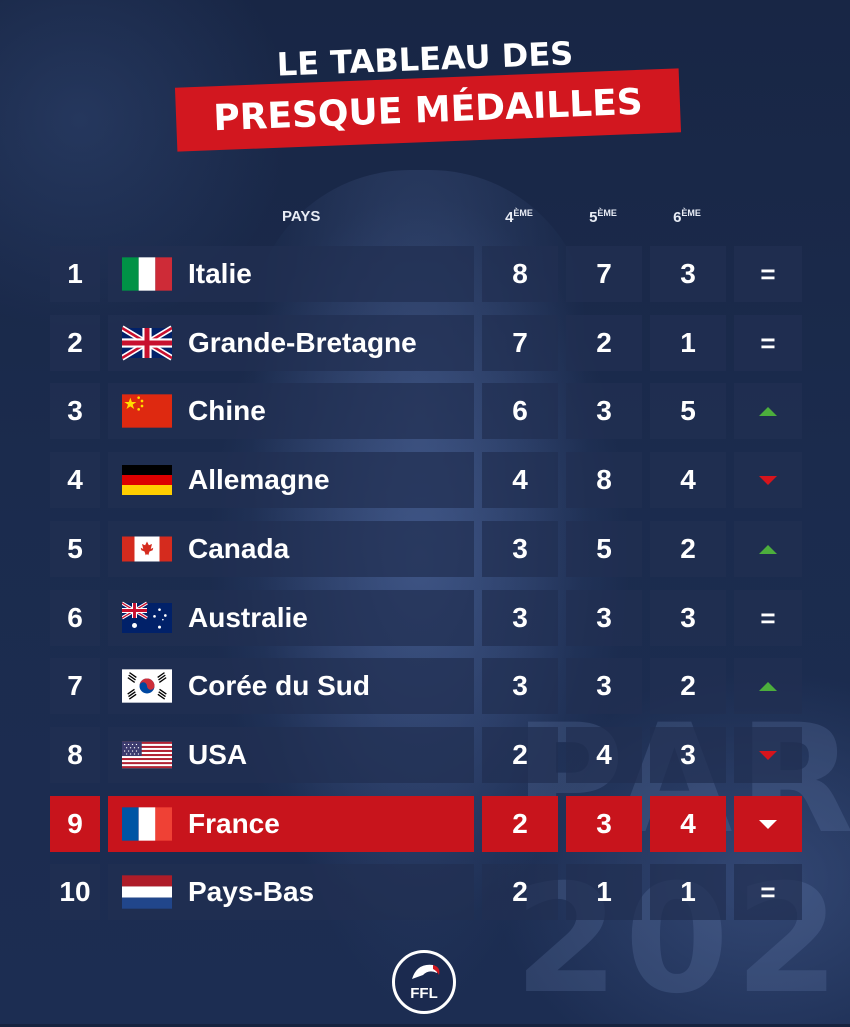 The height and width of the screenshot is (1027, 850). What do you see at coordinates (302, 342) in the screenshot?
I see `country-name: Grande-Bretagne` at bounding box center [302, 342].